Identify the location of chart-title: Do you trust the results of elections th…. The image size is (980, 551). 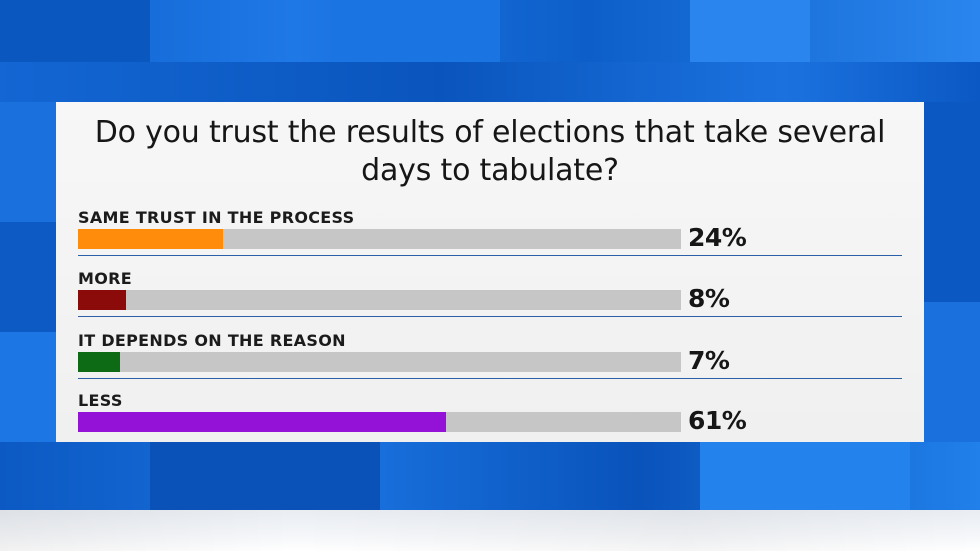
(490, 151).